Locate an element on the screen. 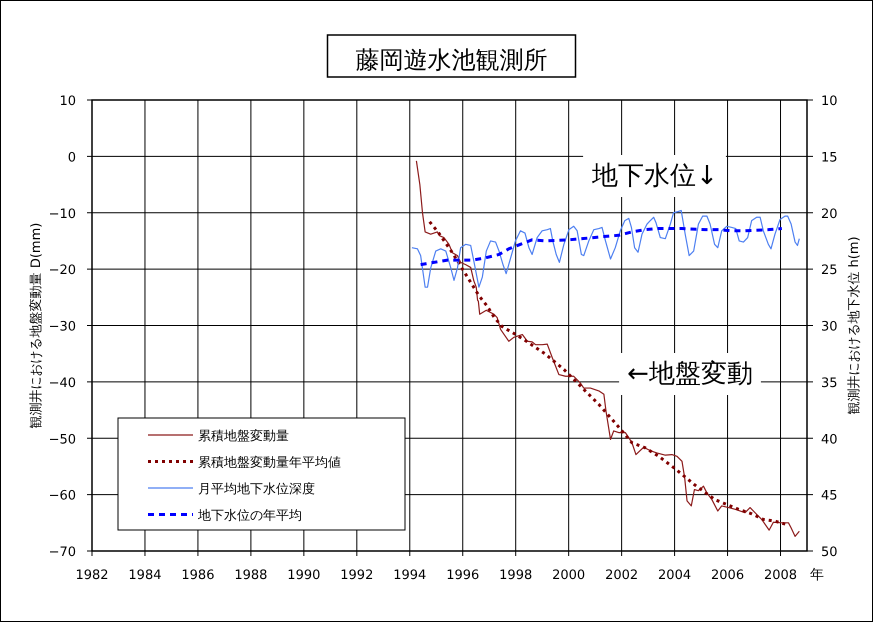 The image size is (873, 622). y-tick-label: −30 is located at coordinates (62, 327).